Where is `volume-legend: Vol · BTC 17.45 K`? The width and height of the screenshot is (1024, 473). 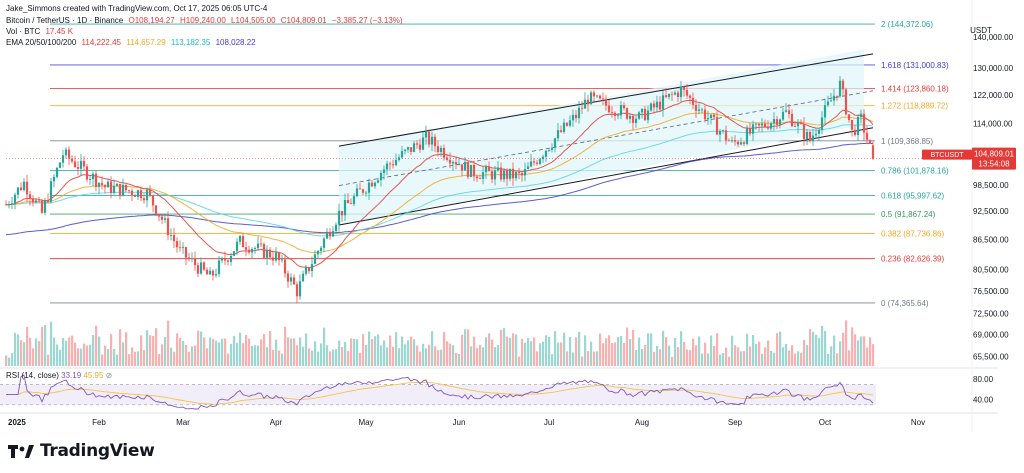
volume-legend: Vol · BTC 17.45 K is located at coordinates (41, 32).